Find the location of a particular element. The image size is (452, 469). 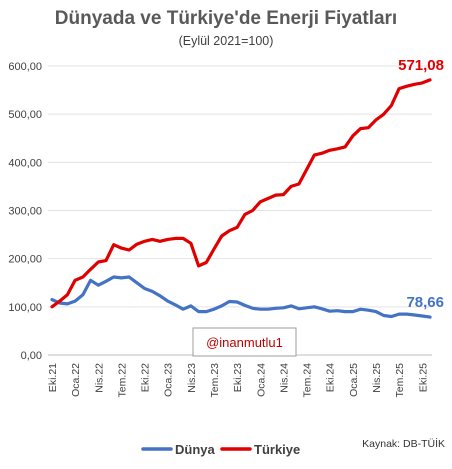

series-end-labels: 78,66 571,08 is located at coordinates (421, 184).